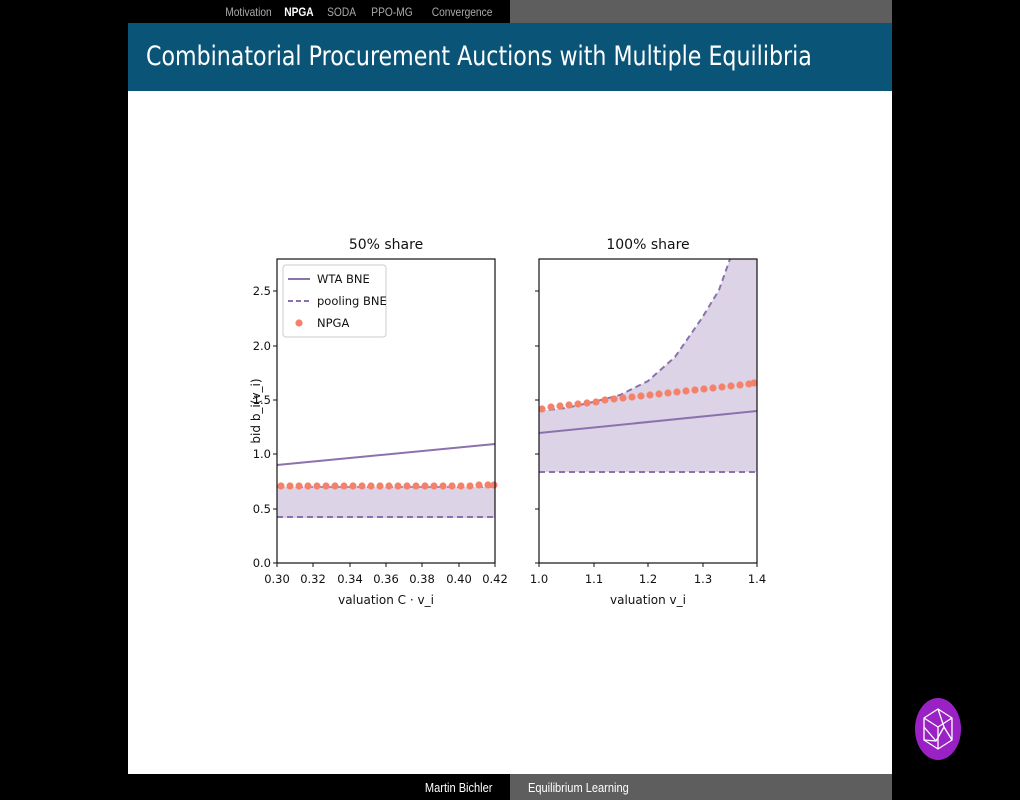 The image size is (1020, 800). What do you see at coordinates (343, 279) in the screenshot?
I see `legend-wta: WTA BNE` at bounding box center [343, 279].